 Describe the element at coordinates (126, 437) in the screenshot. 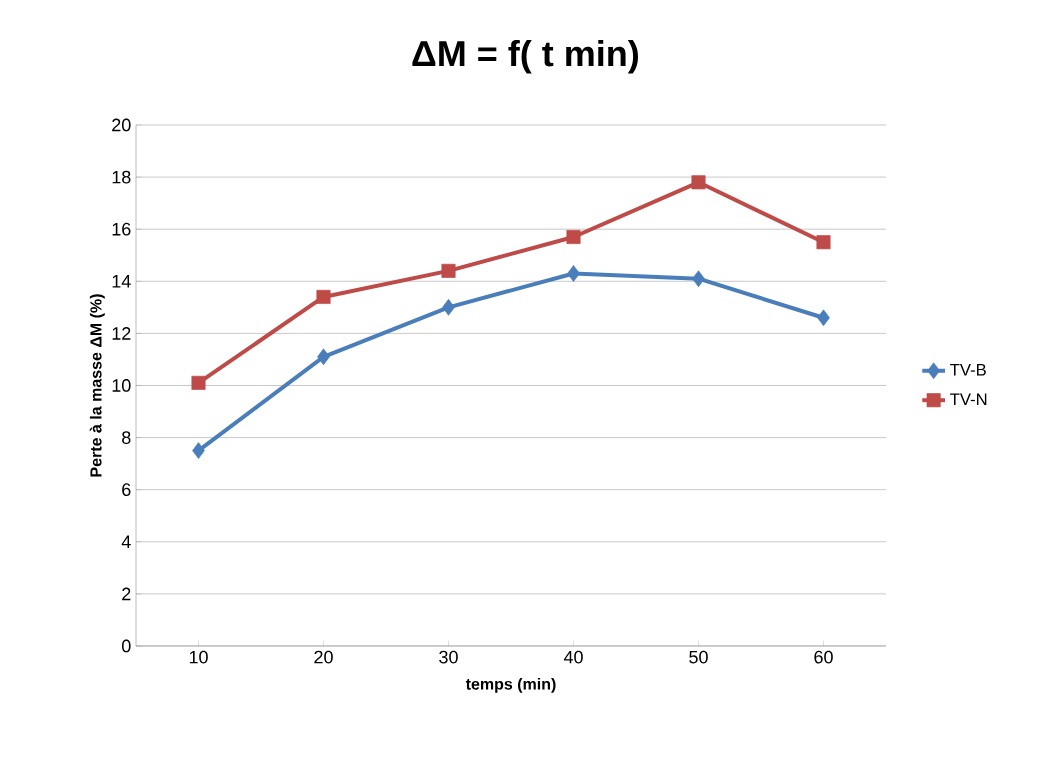

I see `y-tick-label: 8` at that location.